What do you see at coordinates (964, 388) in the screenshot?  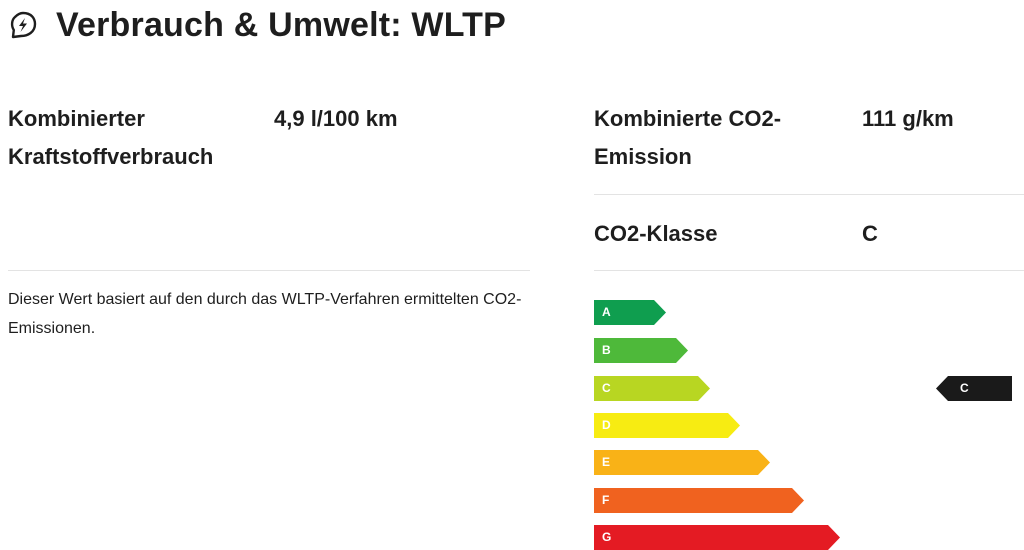 I see `selected-class-letter: C` at bounding box center [964, 388].